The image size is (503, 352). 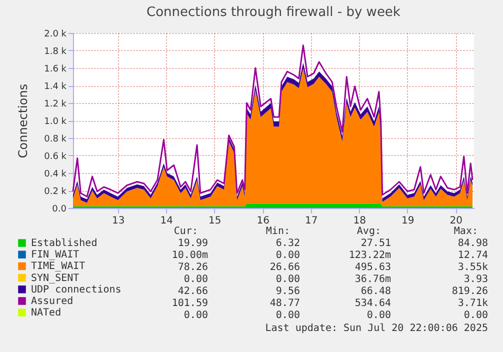 What do you see at coordinates (456, 221) in the screenshot?
I see `x-tick-label: 20` at bounding box center [456, 221].